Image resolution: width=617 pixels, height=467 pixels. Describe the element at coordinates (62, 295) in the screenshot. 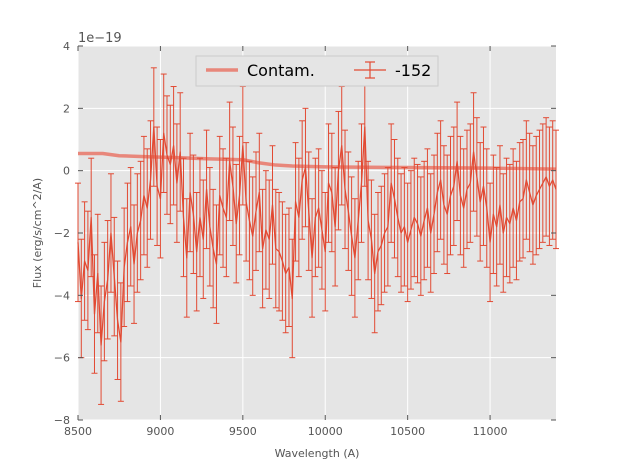

I see `y-tick-label: −4` at that location.